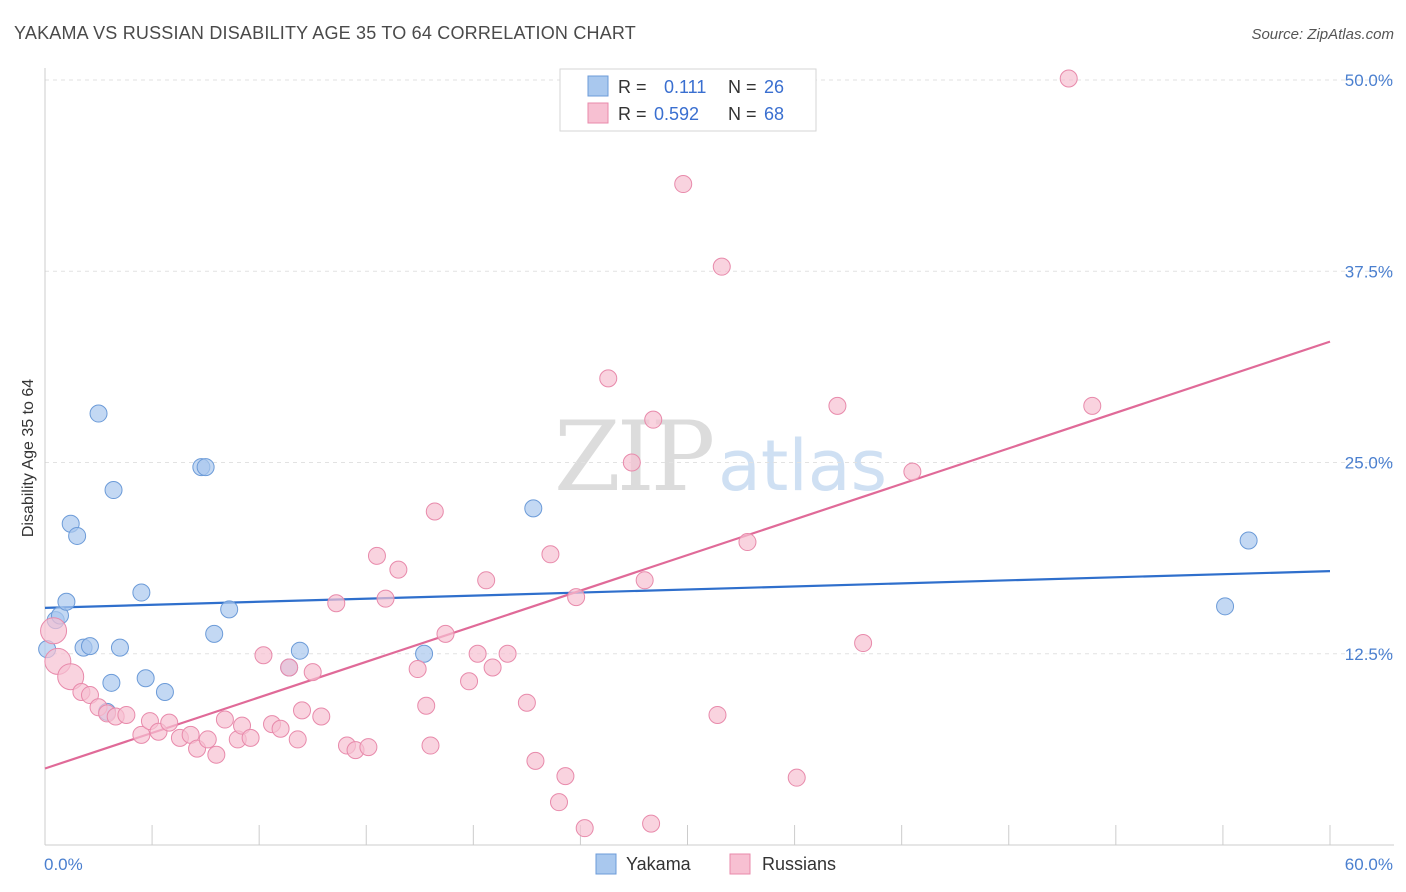  Describe the element at coordinates (598, 113) in the screenshot. I see `legend-swatch-russians` at that location.